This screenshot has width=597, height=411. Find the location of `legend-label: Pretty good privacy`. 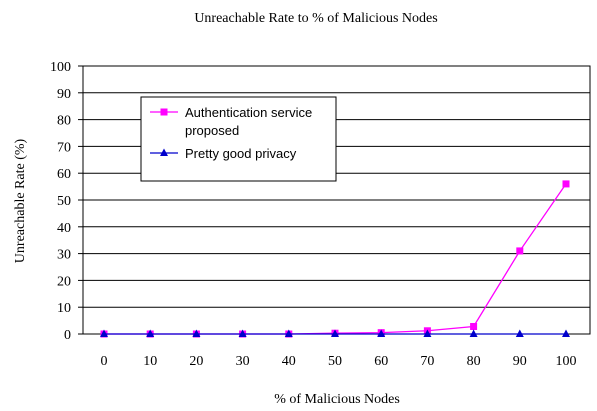

legend-label: Pretty good privacy is located at coordinates (241, 153).